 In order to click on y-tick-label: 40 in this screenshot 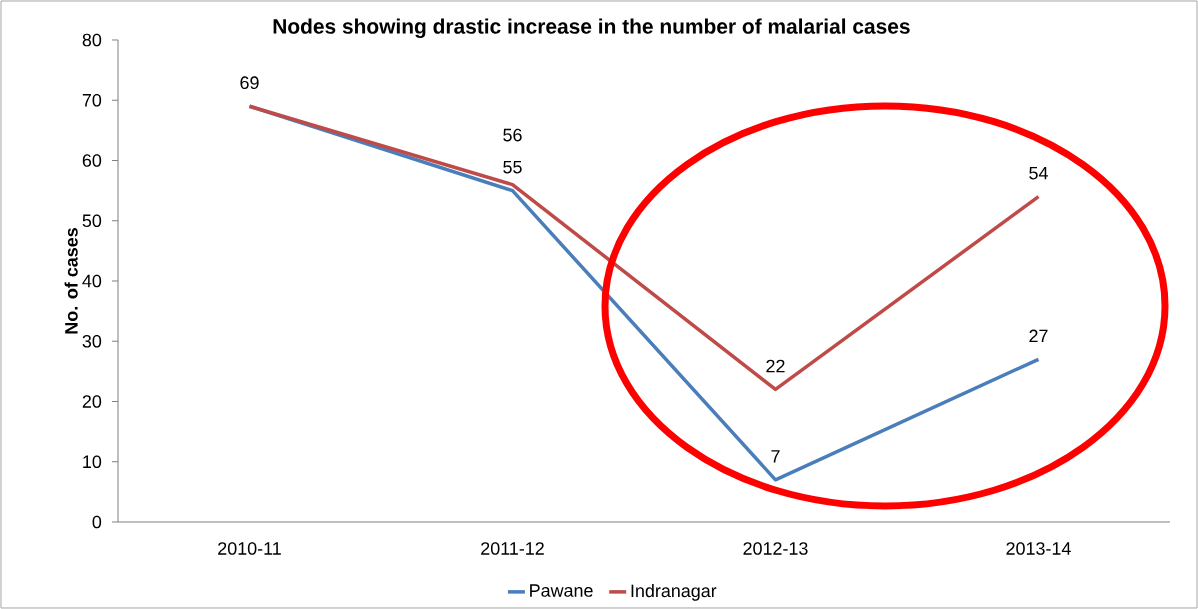, I will do `click(92, 281)`.